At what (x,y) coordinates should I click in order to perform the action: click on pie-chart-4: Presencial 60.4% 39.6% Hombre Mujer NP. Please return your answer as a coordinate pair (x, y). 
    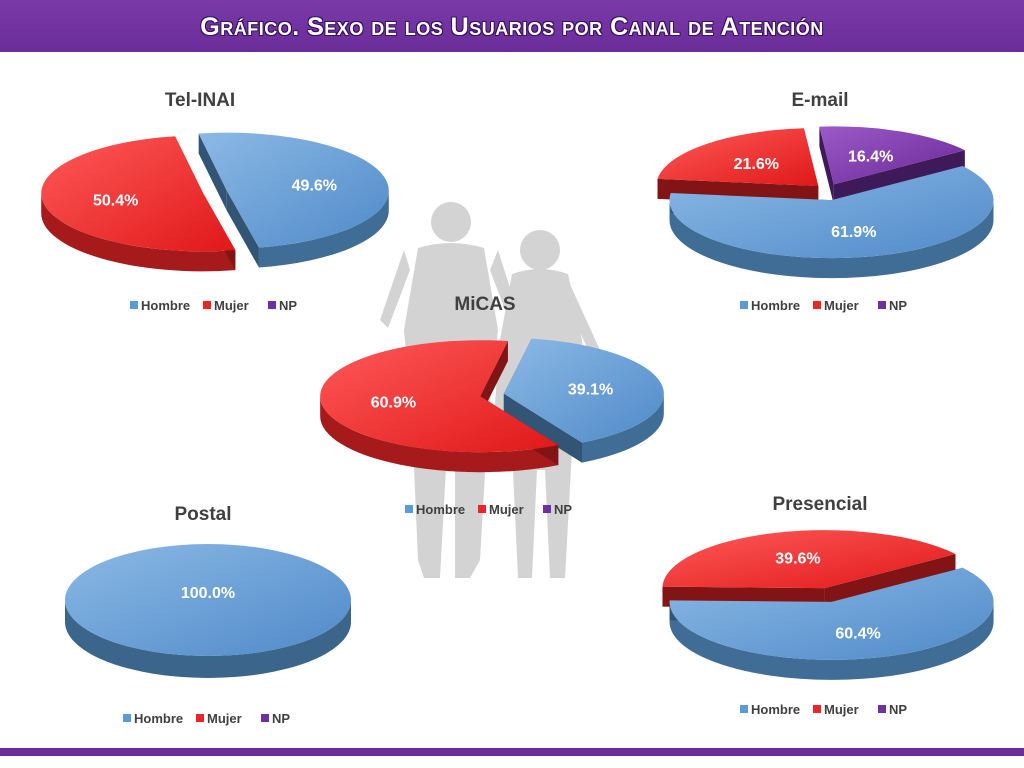
    Looking at the image, I should click on (828, 605).